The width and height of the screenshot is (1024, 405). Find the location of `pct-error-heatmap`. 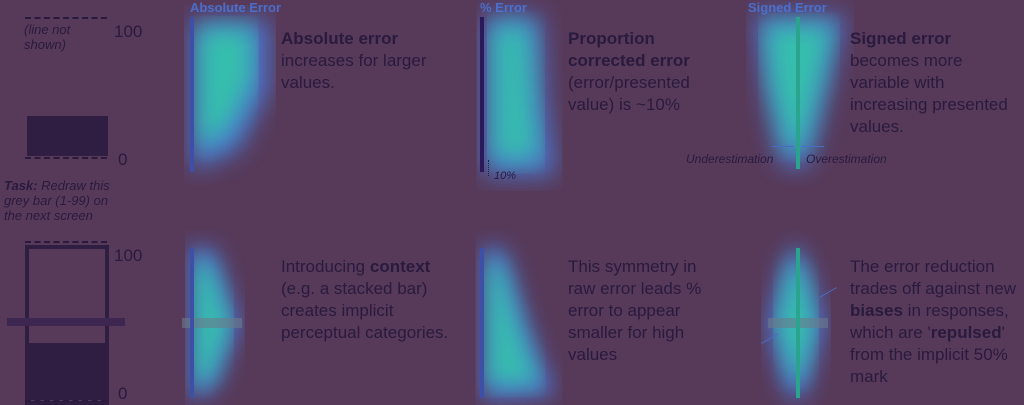

pct-error-heatmap is located at coordinates (519, 95).